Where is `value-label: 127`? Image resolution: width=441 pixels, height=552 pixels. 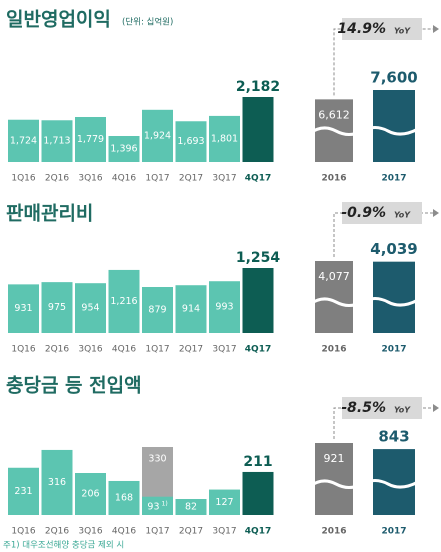 value-label: 127 is located at coordinates (224, 502).